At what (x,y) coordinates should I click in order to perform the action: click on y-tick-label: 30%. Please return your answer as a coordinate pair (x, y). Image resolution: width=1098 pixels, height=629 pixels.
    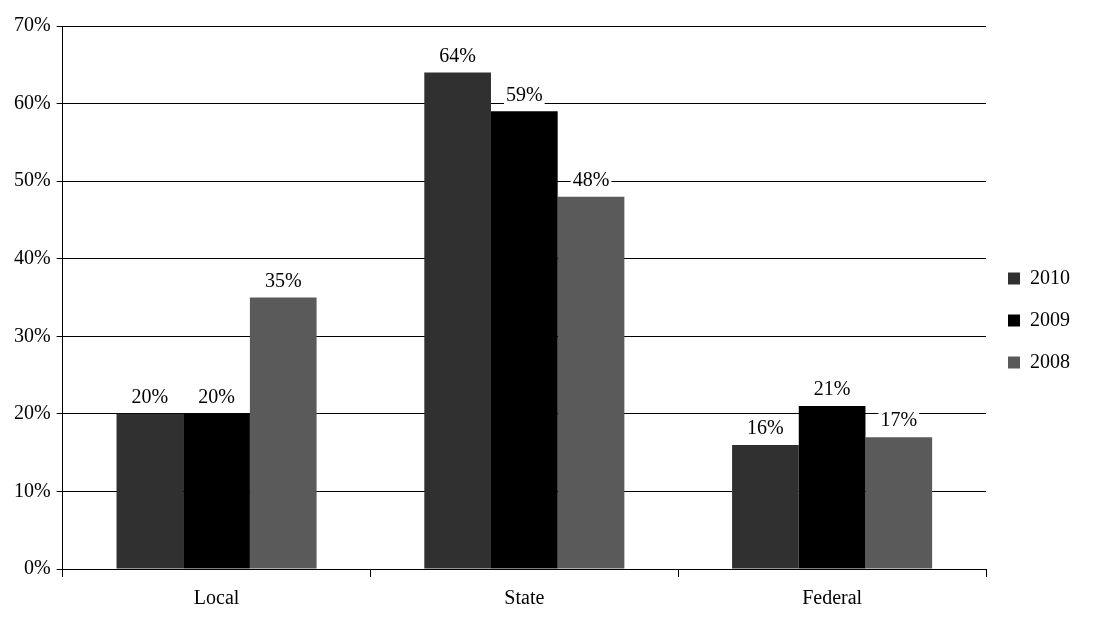
    Looking at the image, I should click on (32, 334).